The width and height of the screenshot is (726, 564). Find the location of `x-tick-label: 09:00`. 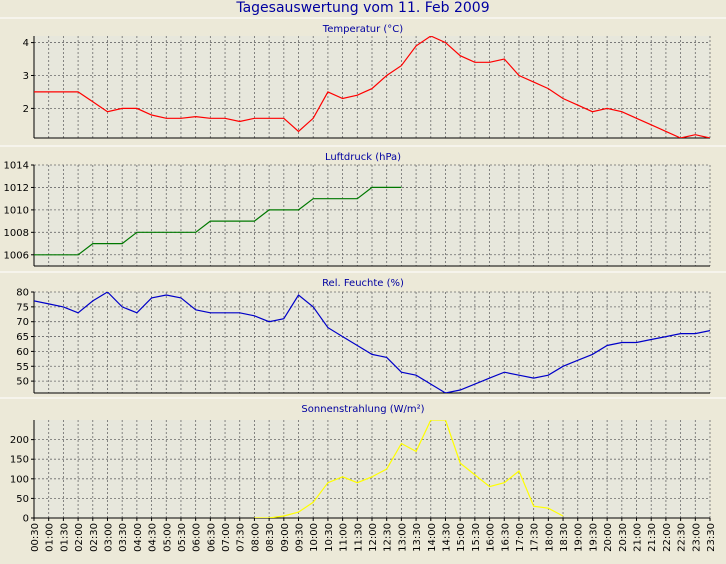

x-tick-label: 09:00 is located at coordinates (285, 537).